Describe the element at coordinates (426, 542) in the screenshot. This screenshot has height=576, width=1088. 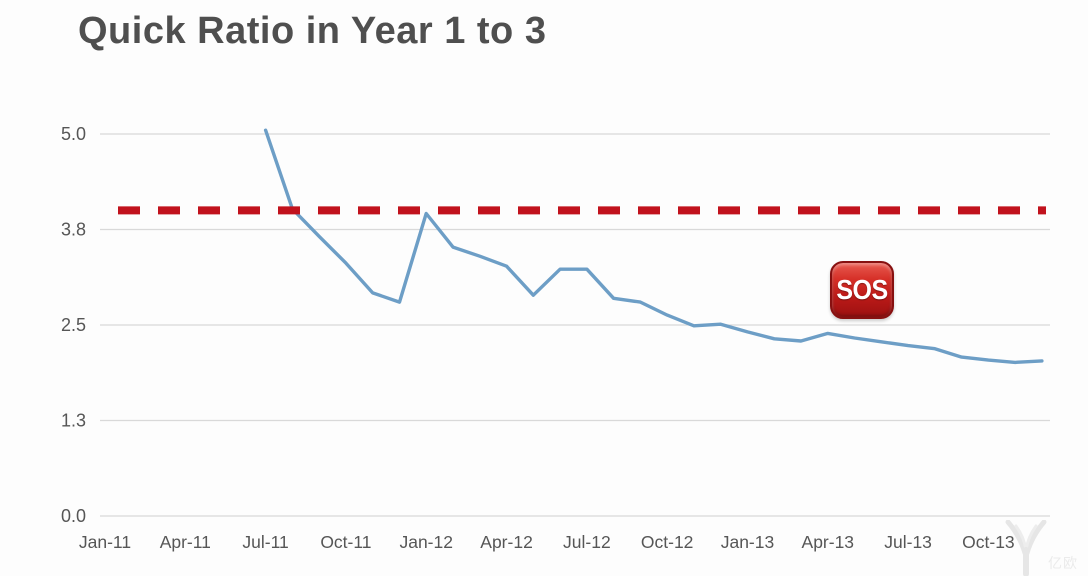
I see `x-axis-tick-label: Jan-12` at that location.